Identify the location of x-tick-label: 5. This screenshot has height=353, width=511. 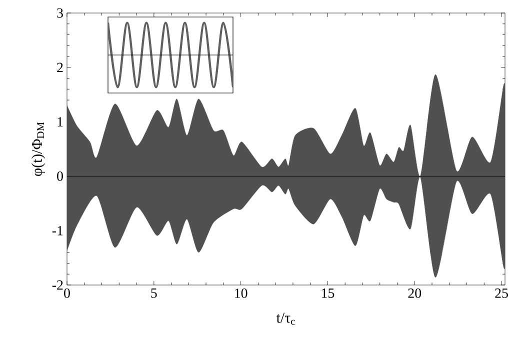
(154, 293).